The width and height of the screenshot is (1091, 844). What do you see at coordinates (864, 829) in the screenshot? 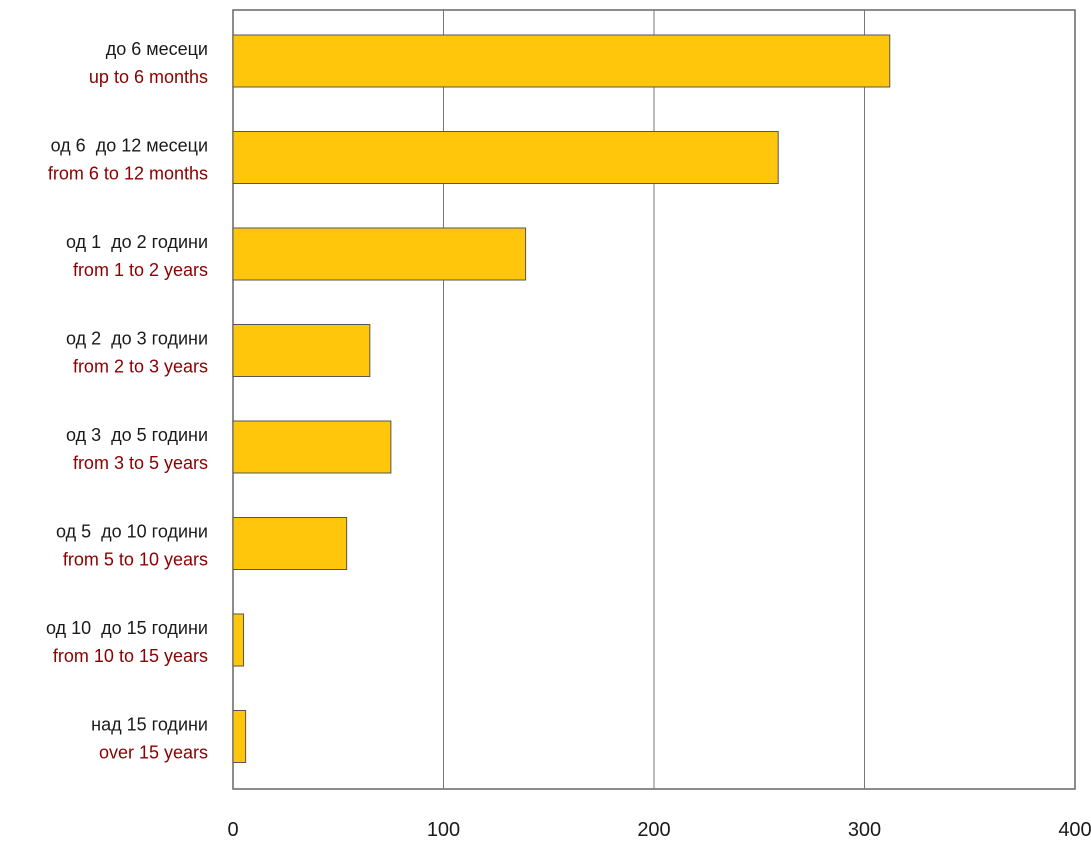
I see `x-tick-label: 300` at bounding box center [864, 829].